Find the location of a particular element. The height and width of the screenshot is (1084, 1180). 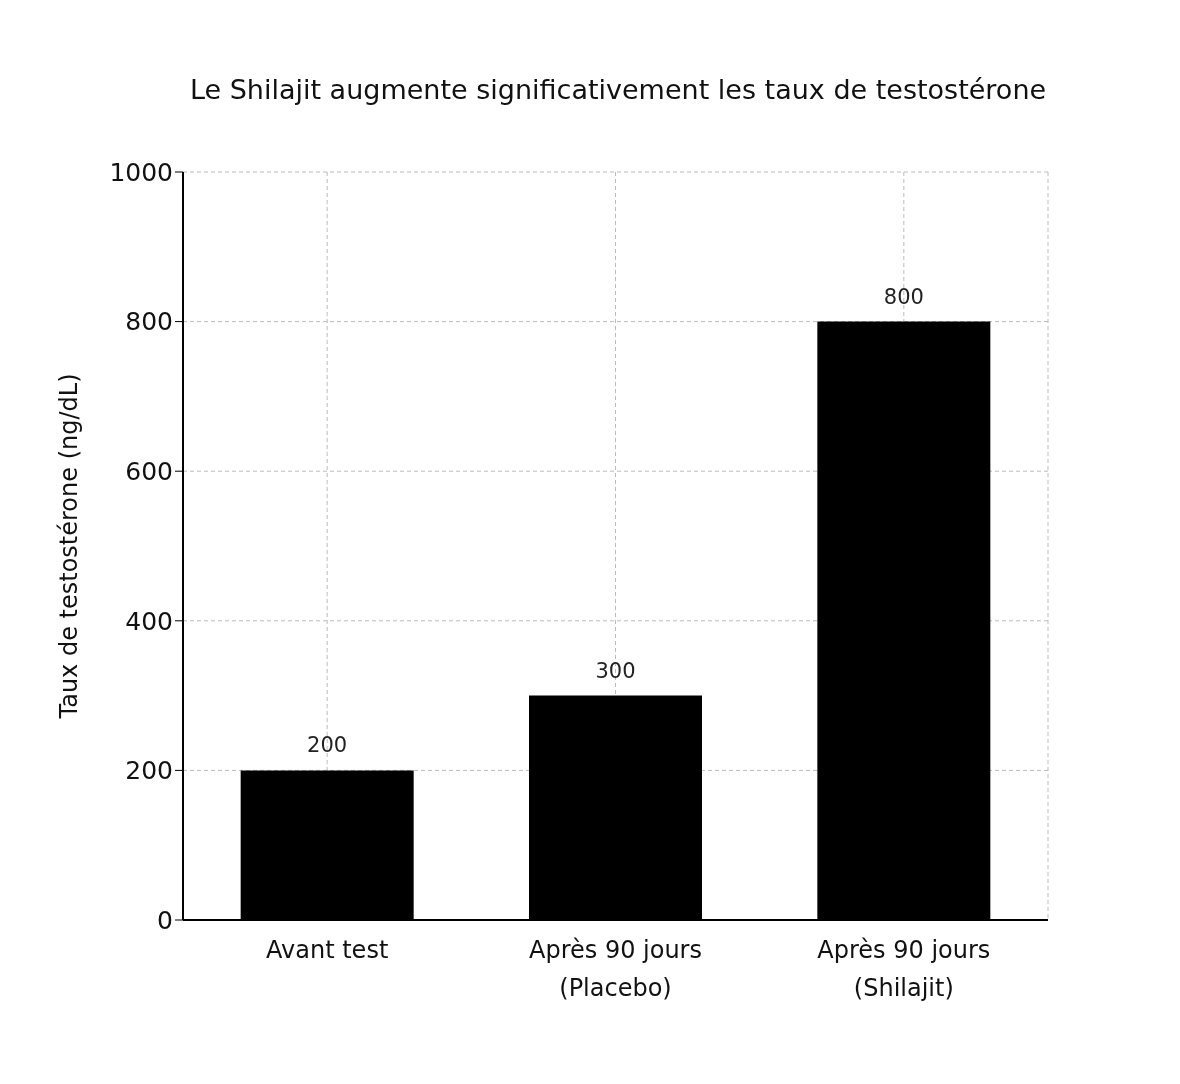

y-axis-title: Taux de testostérone (ng/dL) is located at coordinates (68, 546).